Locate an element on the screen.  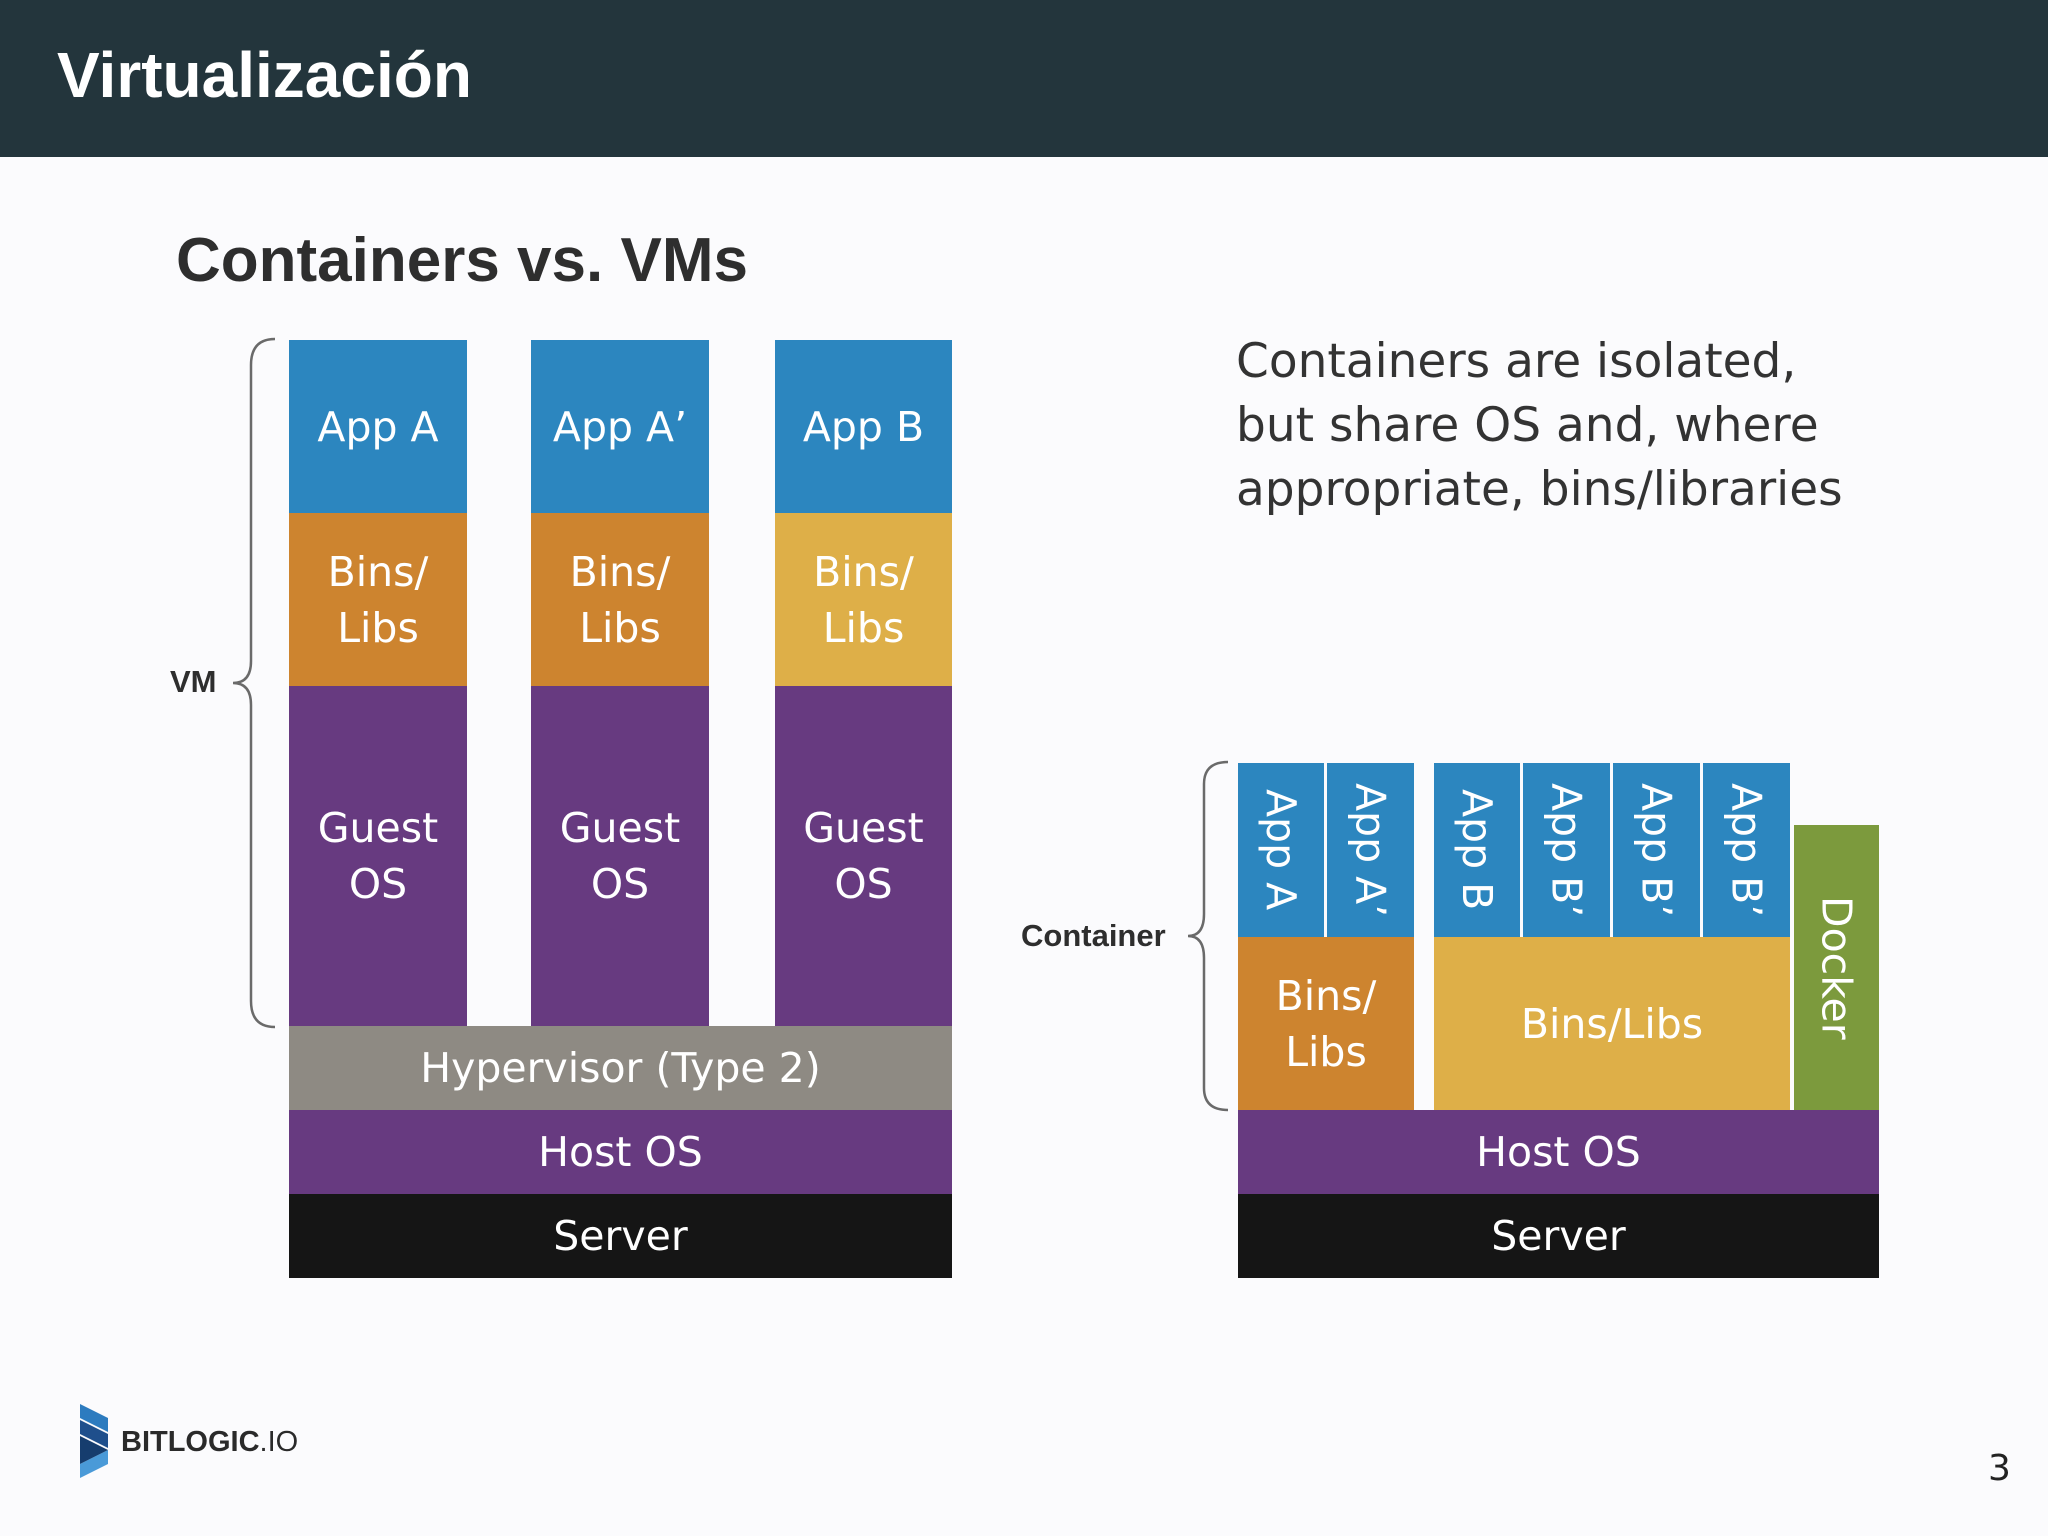
container-brace is located at coordinates (1208, 936).